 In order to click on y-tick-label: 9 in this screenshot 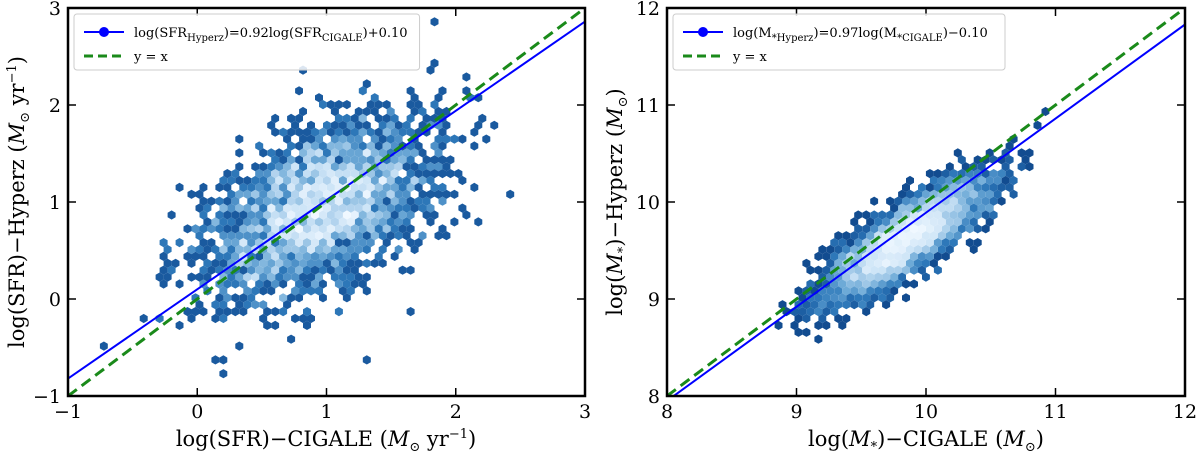, I will do `click(654, 300)`.